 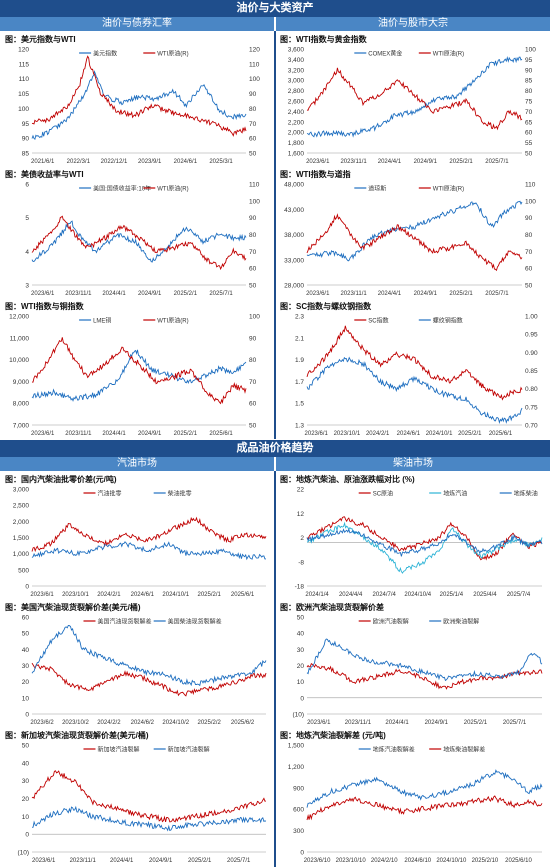 What do you see at coordinates (21, 426) in the screenshot?
I see `y-tick-label: 7,000` at bounding box center [21, 426].